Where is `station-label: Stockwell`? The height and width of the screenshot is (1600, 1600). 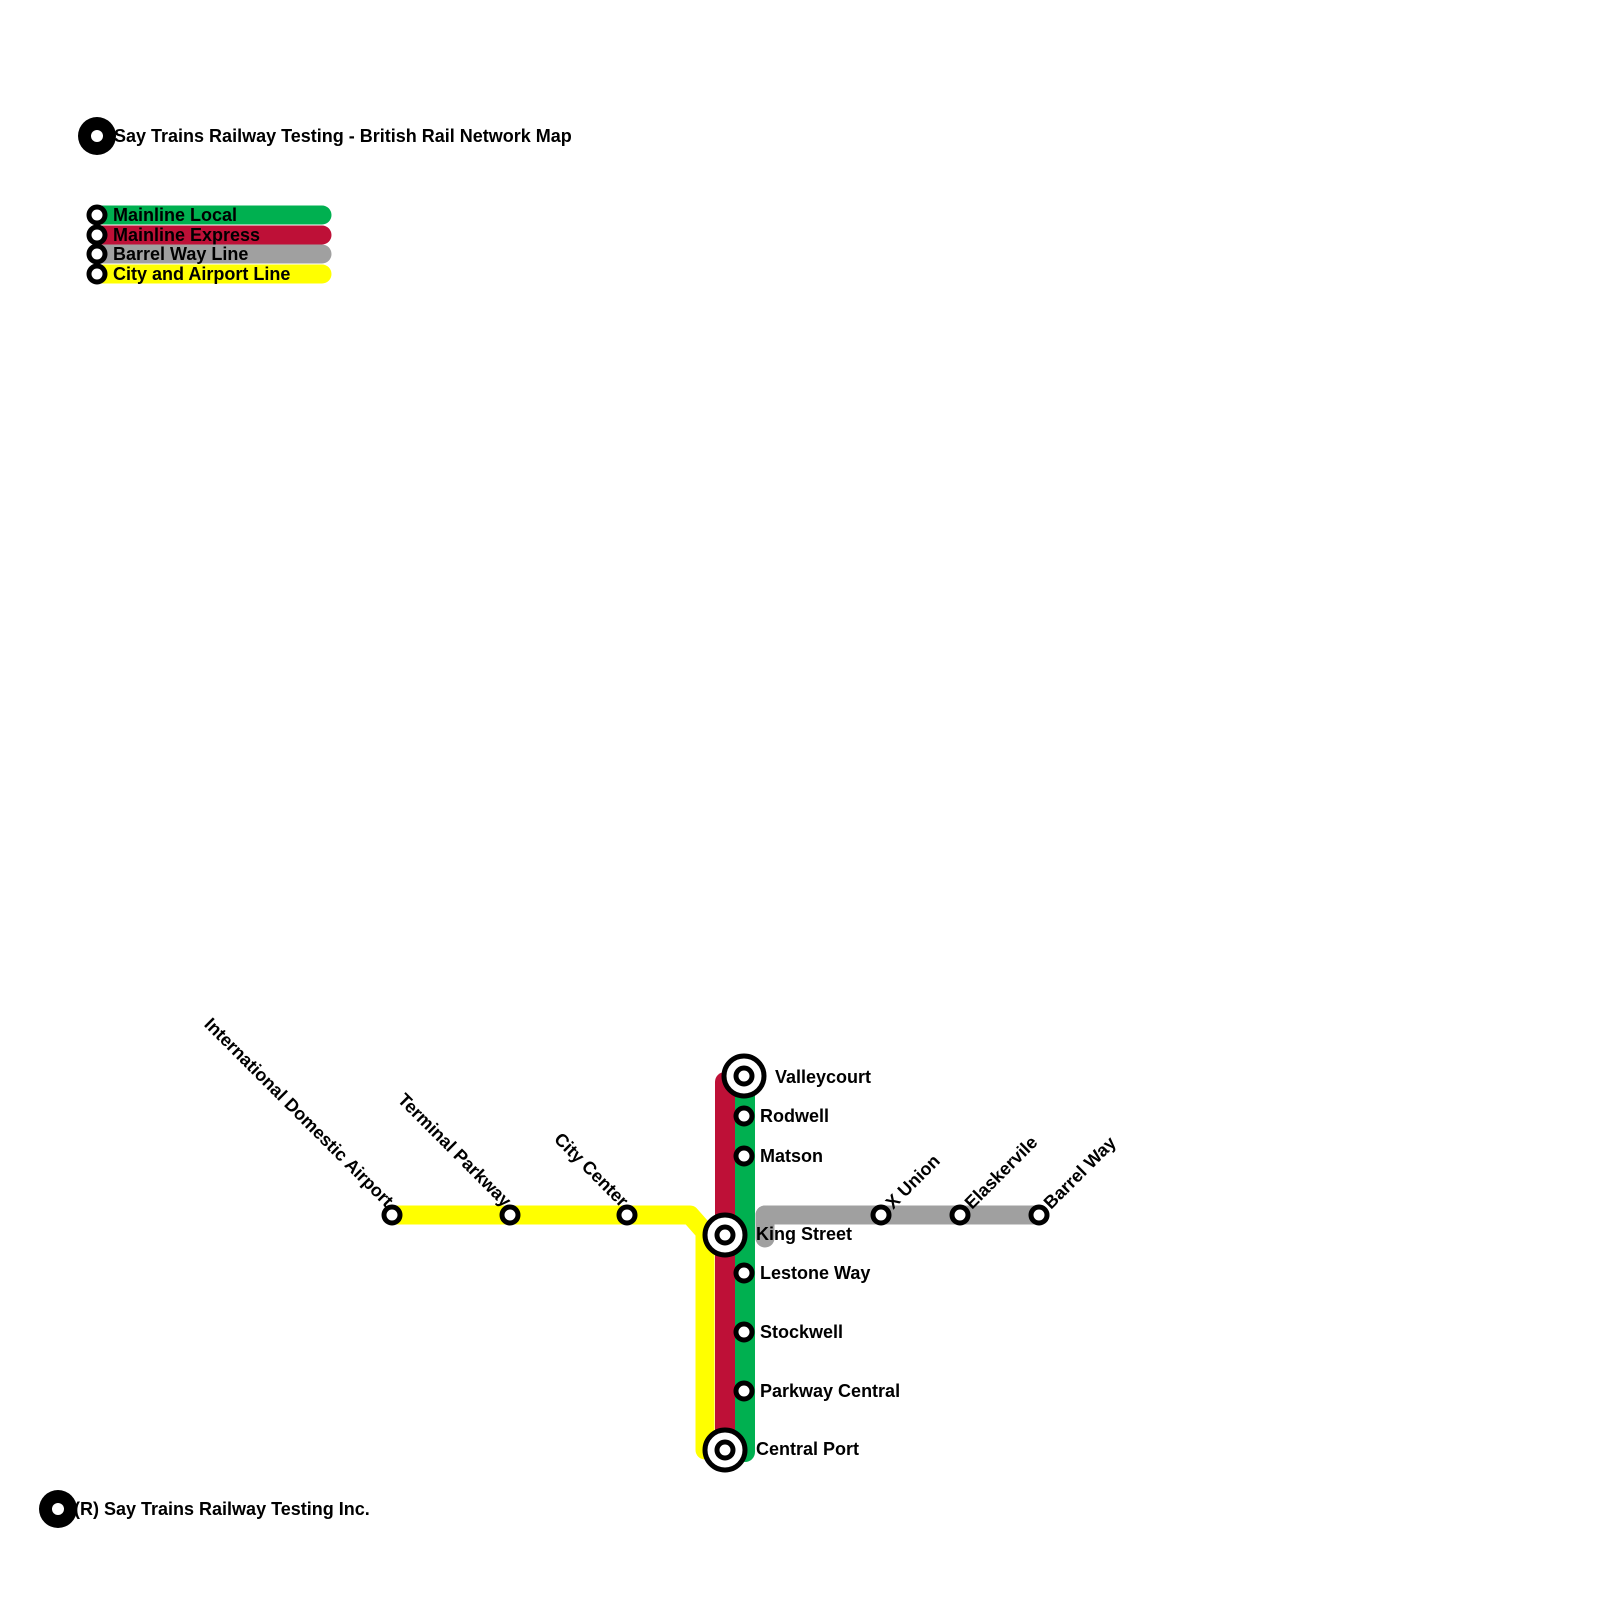
station-label: Stockwell is located at coordinates (801, 1332).